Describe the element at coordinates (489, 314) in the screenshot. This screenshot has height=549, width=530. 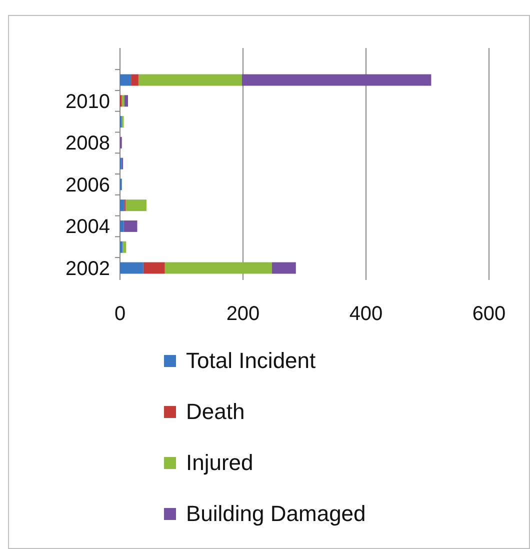
I see `x-tick-label: 600` at that location.